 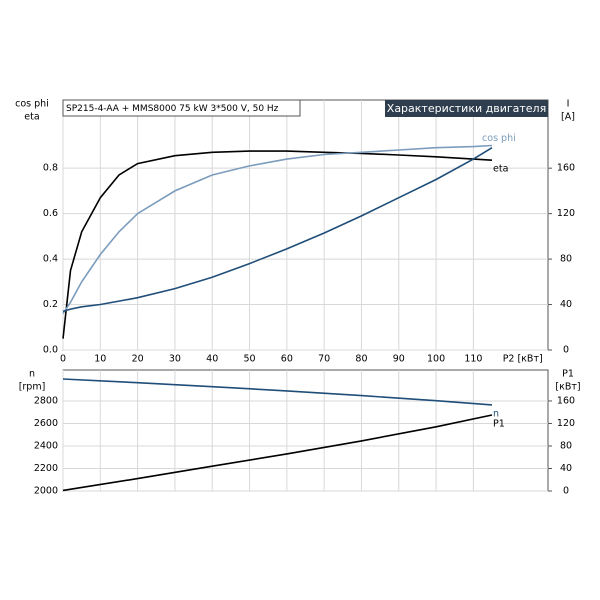 I want to click on y-tick-label: 2400, so click(x=46, y=445).